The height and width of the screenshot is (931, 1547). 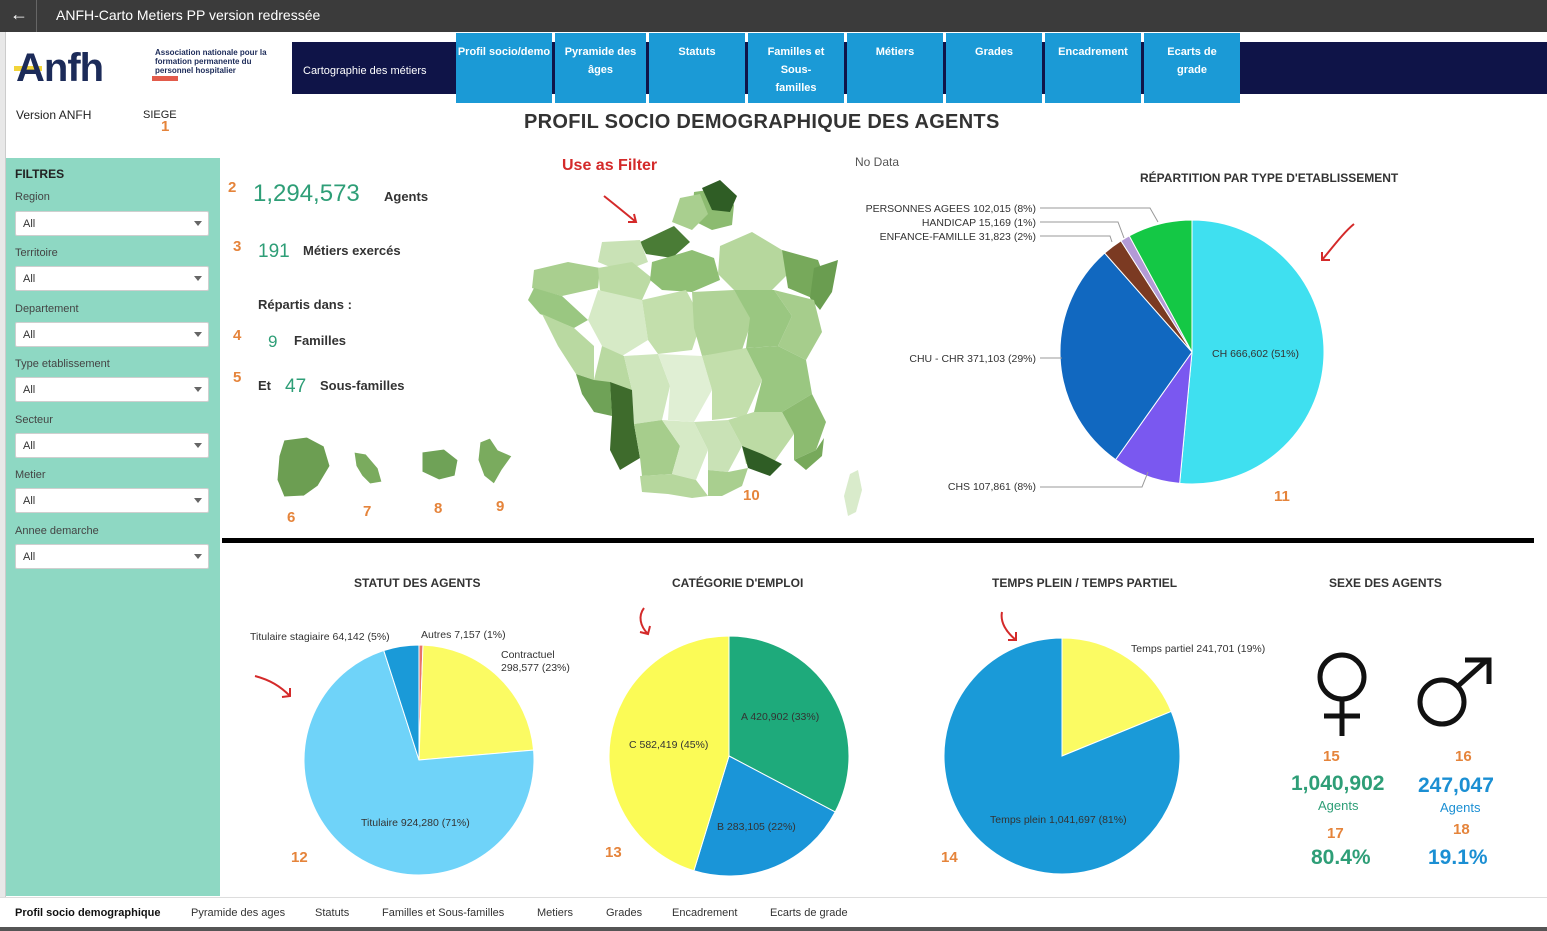 What do you see at coordinates (406, 196) in the screenshot?
I see `agents-label: Agents` at bounding box center [406, 196].